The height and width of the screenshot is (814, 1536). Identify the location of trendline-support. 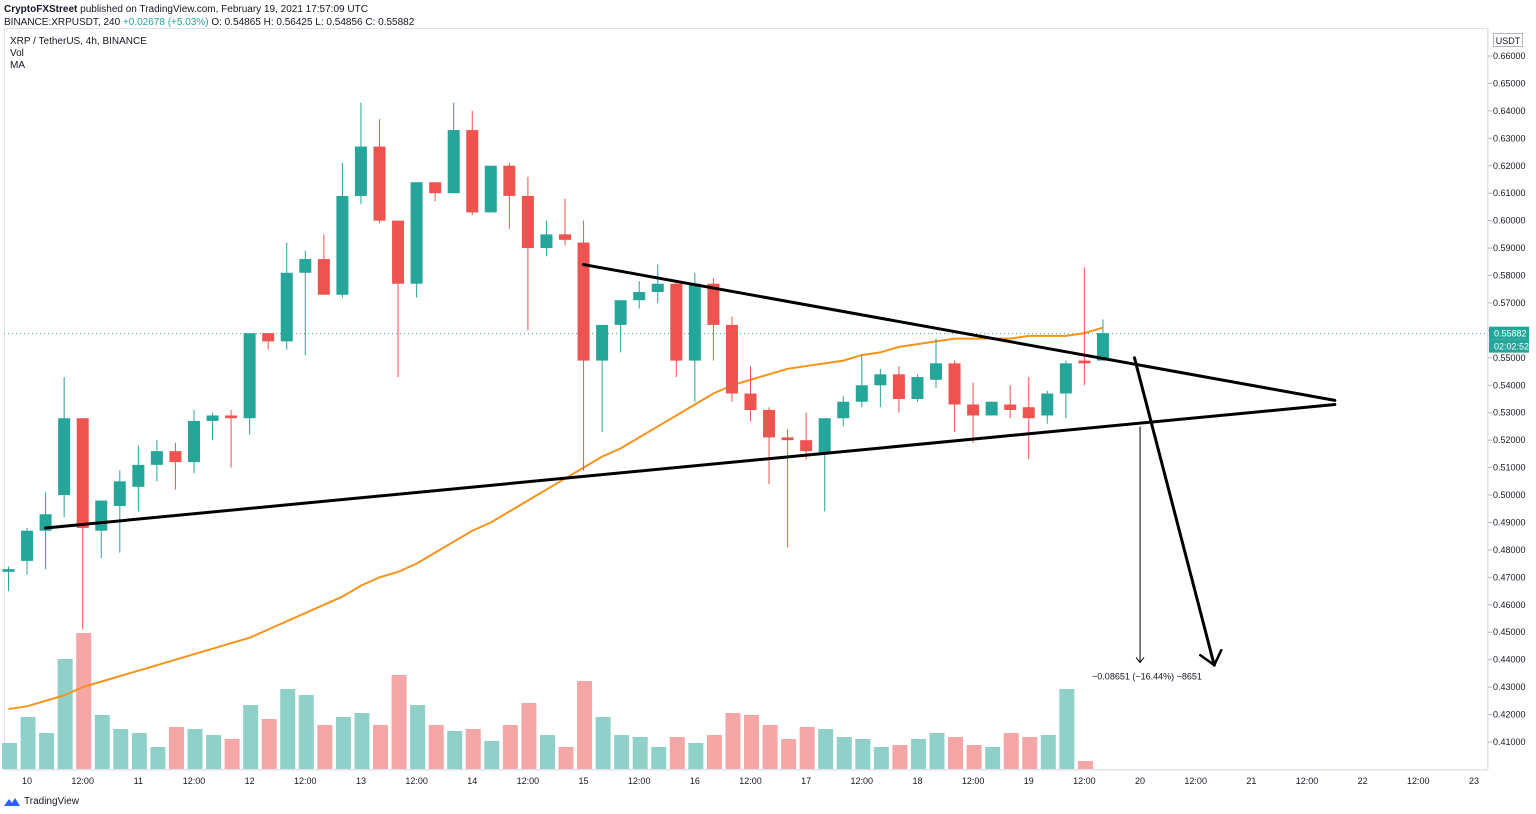
(690, 466).